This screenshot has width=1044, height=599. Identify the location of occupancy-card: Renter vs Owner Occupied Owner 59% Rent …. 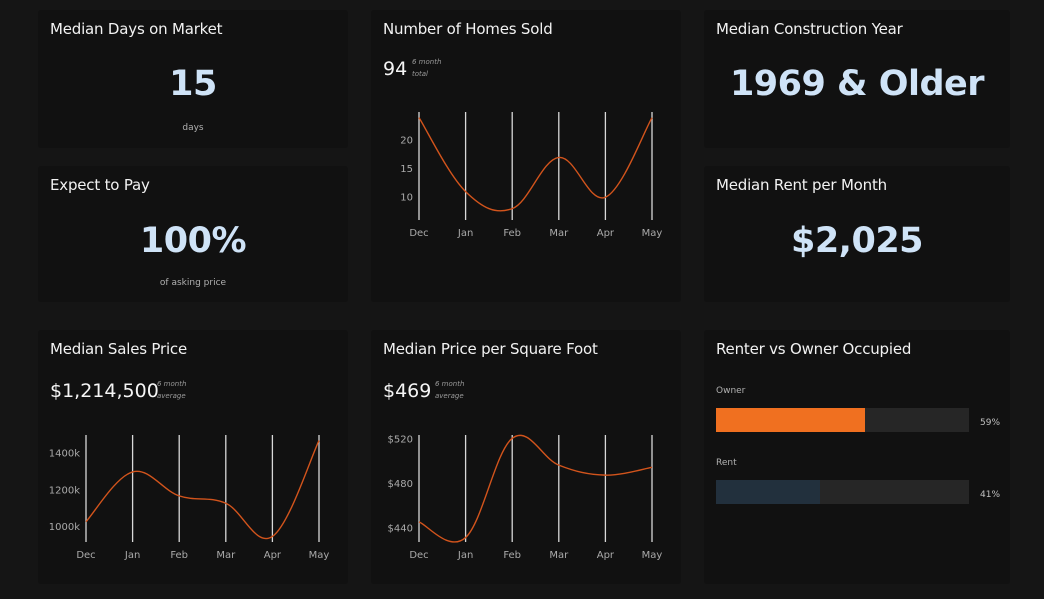
(857, 457).